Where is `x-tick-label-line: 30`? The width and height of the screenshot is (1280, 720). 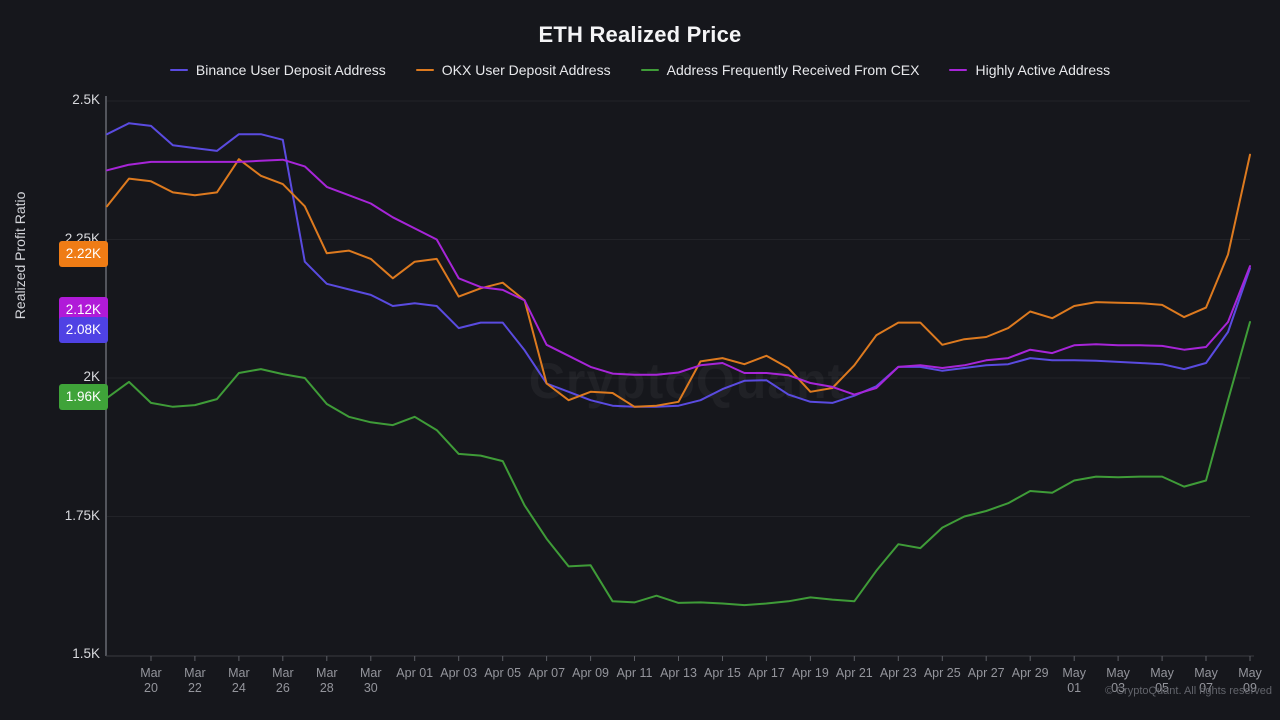 x-tick-label-line: 30 is located at coordinates (370, 688).